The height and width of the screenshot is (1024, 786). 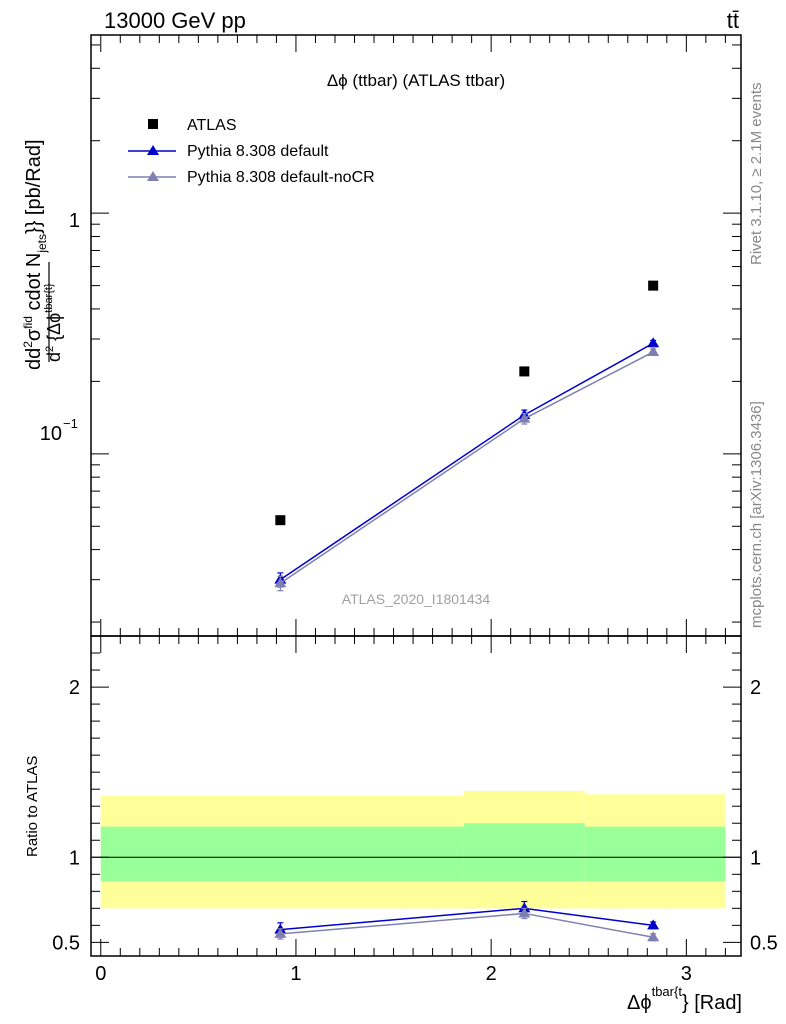 What do you see at coordinates (686, 974) in the screenshot?
I see `xtick-label: 3` at bounding box center [686, 974].